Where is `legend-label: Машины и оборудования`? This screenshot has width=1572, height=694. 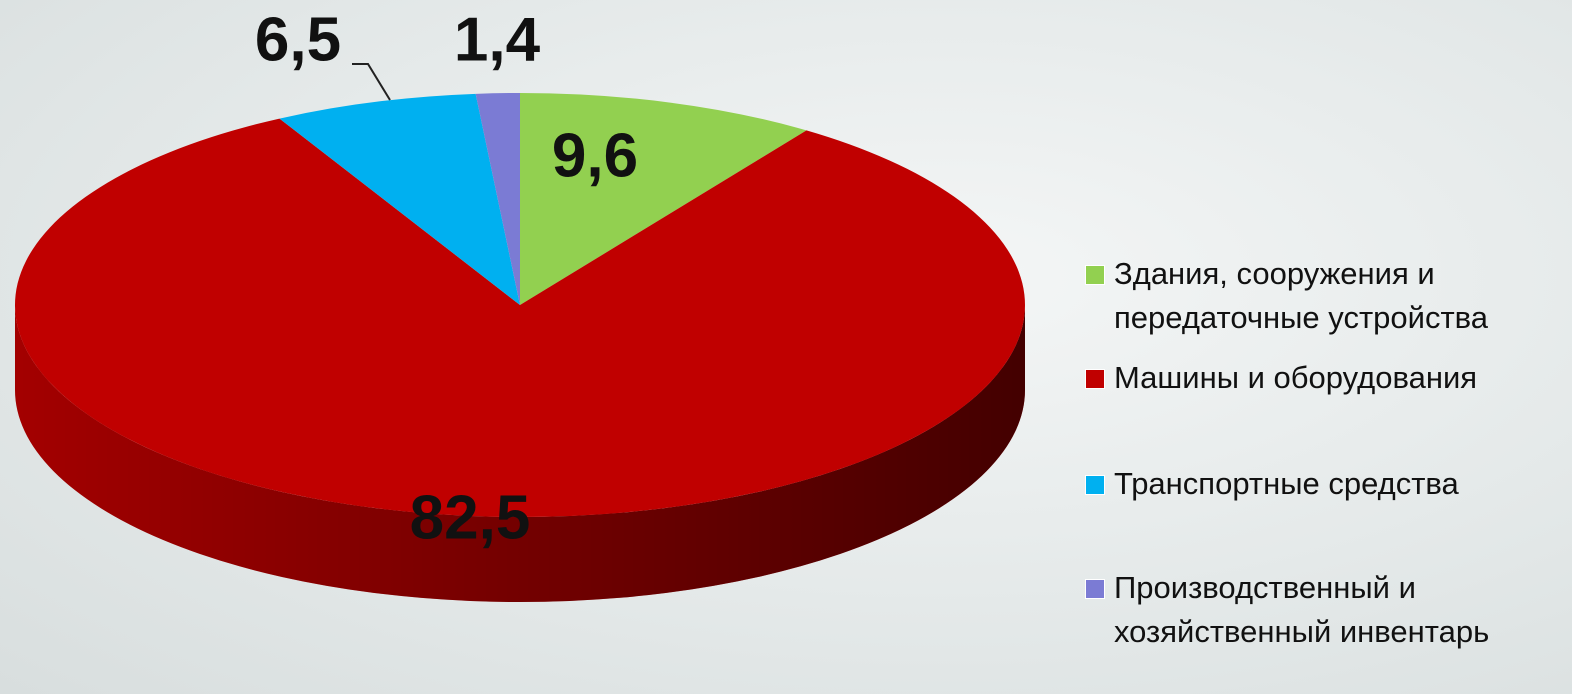 legend-label: Машины и оборудования is located at coordinates (1296, 377).